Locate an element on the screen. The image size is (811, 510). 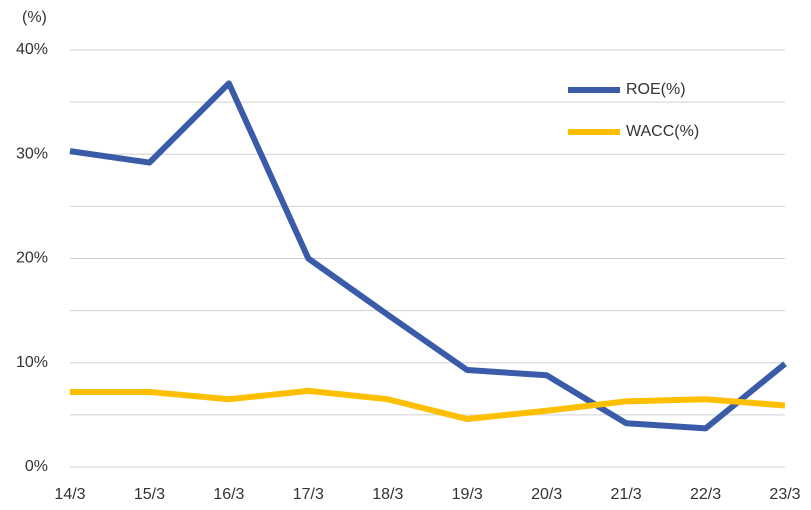
y-tick-label: 40% is located at coordinates (32, 49).